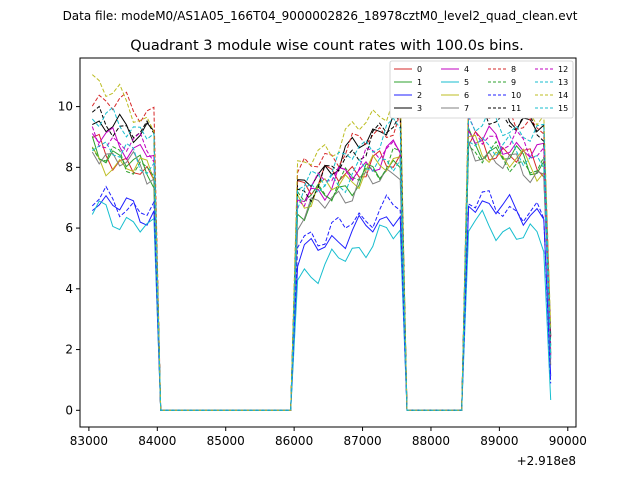  Describe the element at coordinates (69, 410) in the screenshot. I see `y-tick-label: 0` at that location.